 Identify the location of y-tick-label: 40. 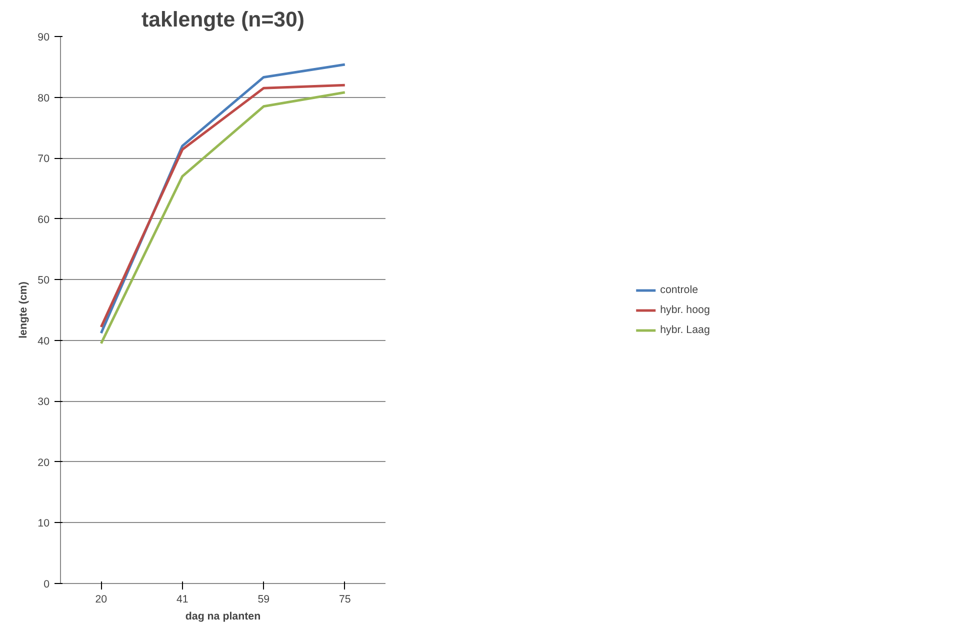
(44, 341).